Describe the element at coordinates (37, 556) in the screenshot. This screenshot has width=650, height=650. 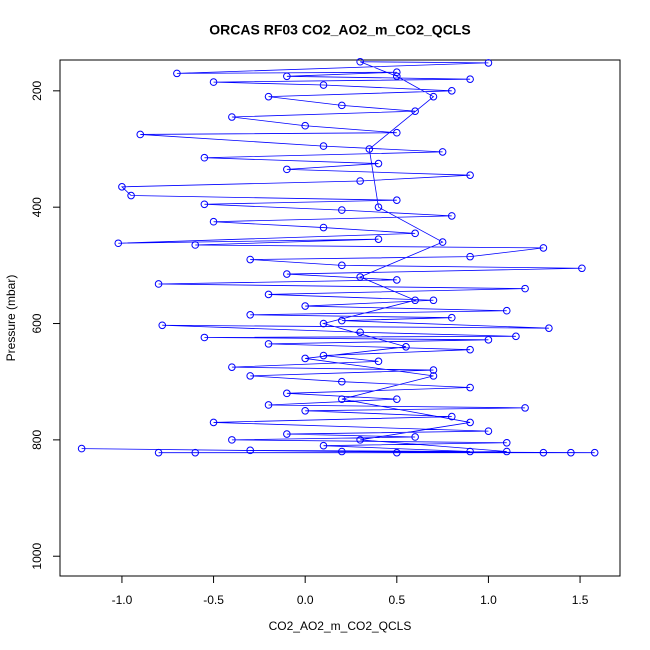
I see `y-tick-label: 1000` at that location.